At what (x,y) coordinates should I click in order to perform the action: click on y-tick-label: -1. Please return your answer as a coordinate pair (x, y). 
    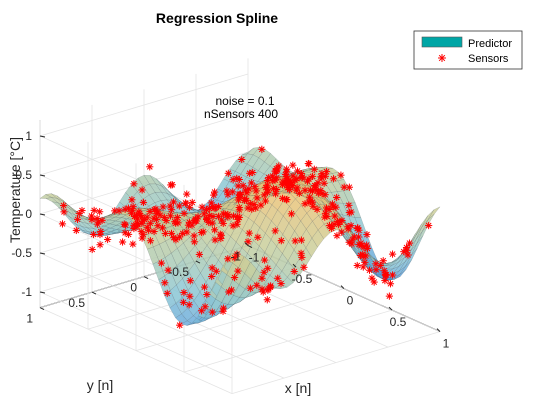
    Looking at the image, I should click on (235, 257).